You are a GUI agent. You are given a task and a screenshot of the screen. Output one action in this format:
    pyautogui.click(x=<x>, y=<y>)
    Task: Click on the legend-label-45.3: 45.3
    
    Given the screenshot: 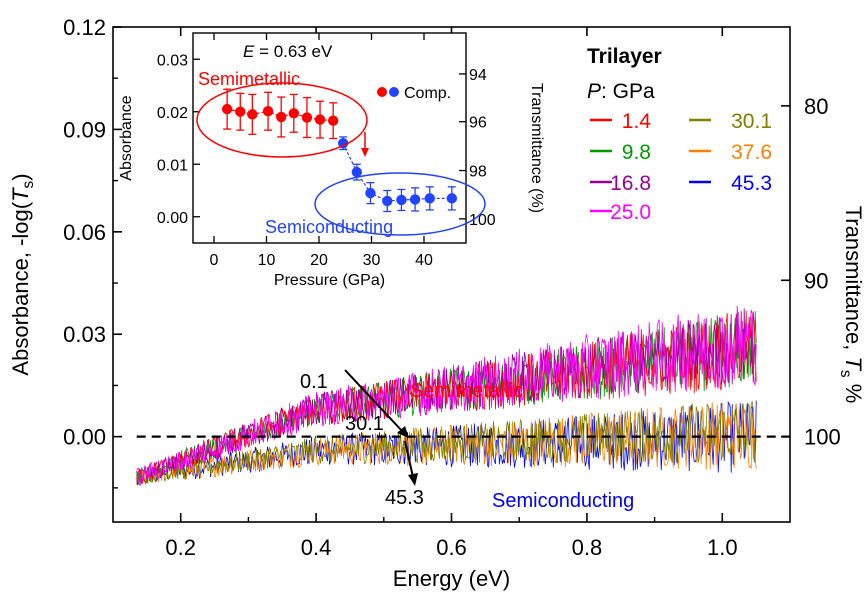 What is the action you would take?
    pyautogui.click(x=751, y=183)
    